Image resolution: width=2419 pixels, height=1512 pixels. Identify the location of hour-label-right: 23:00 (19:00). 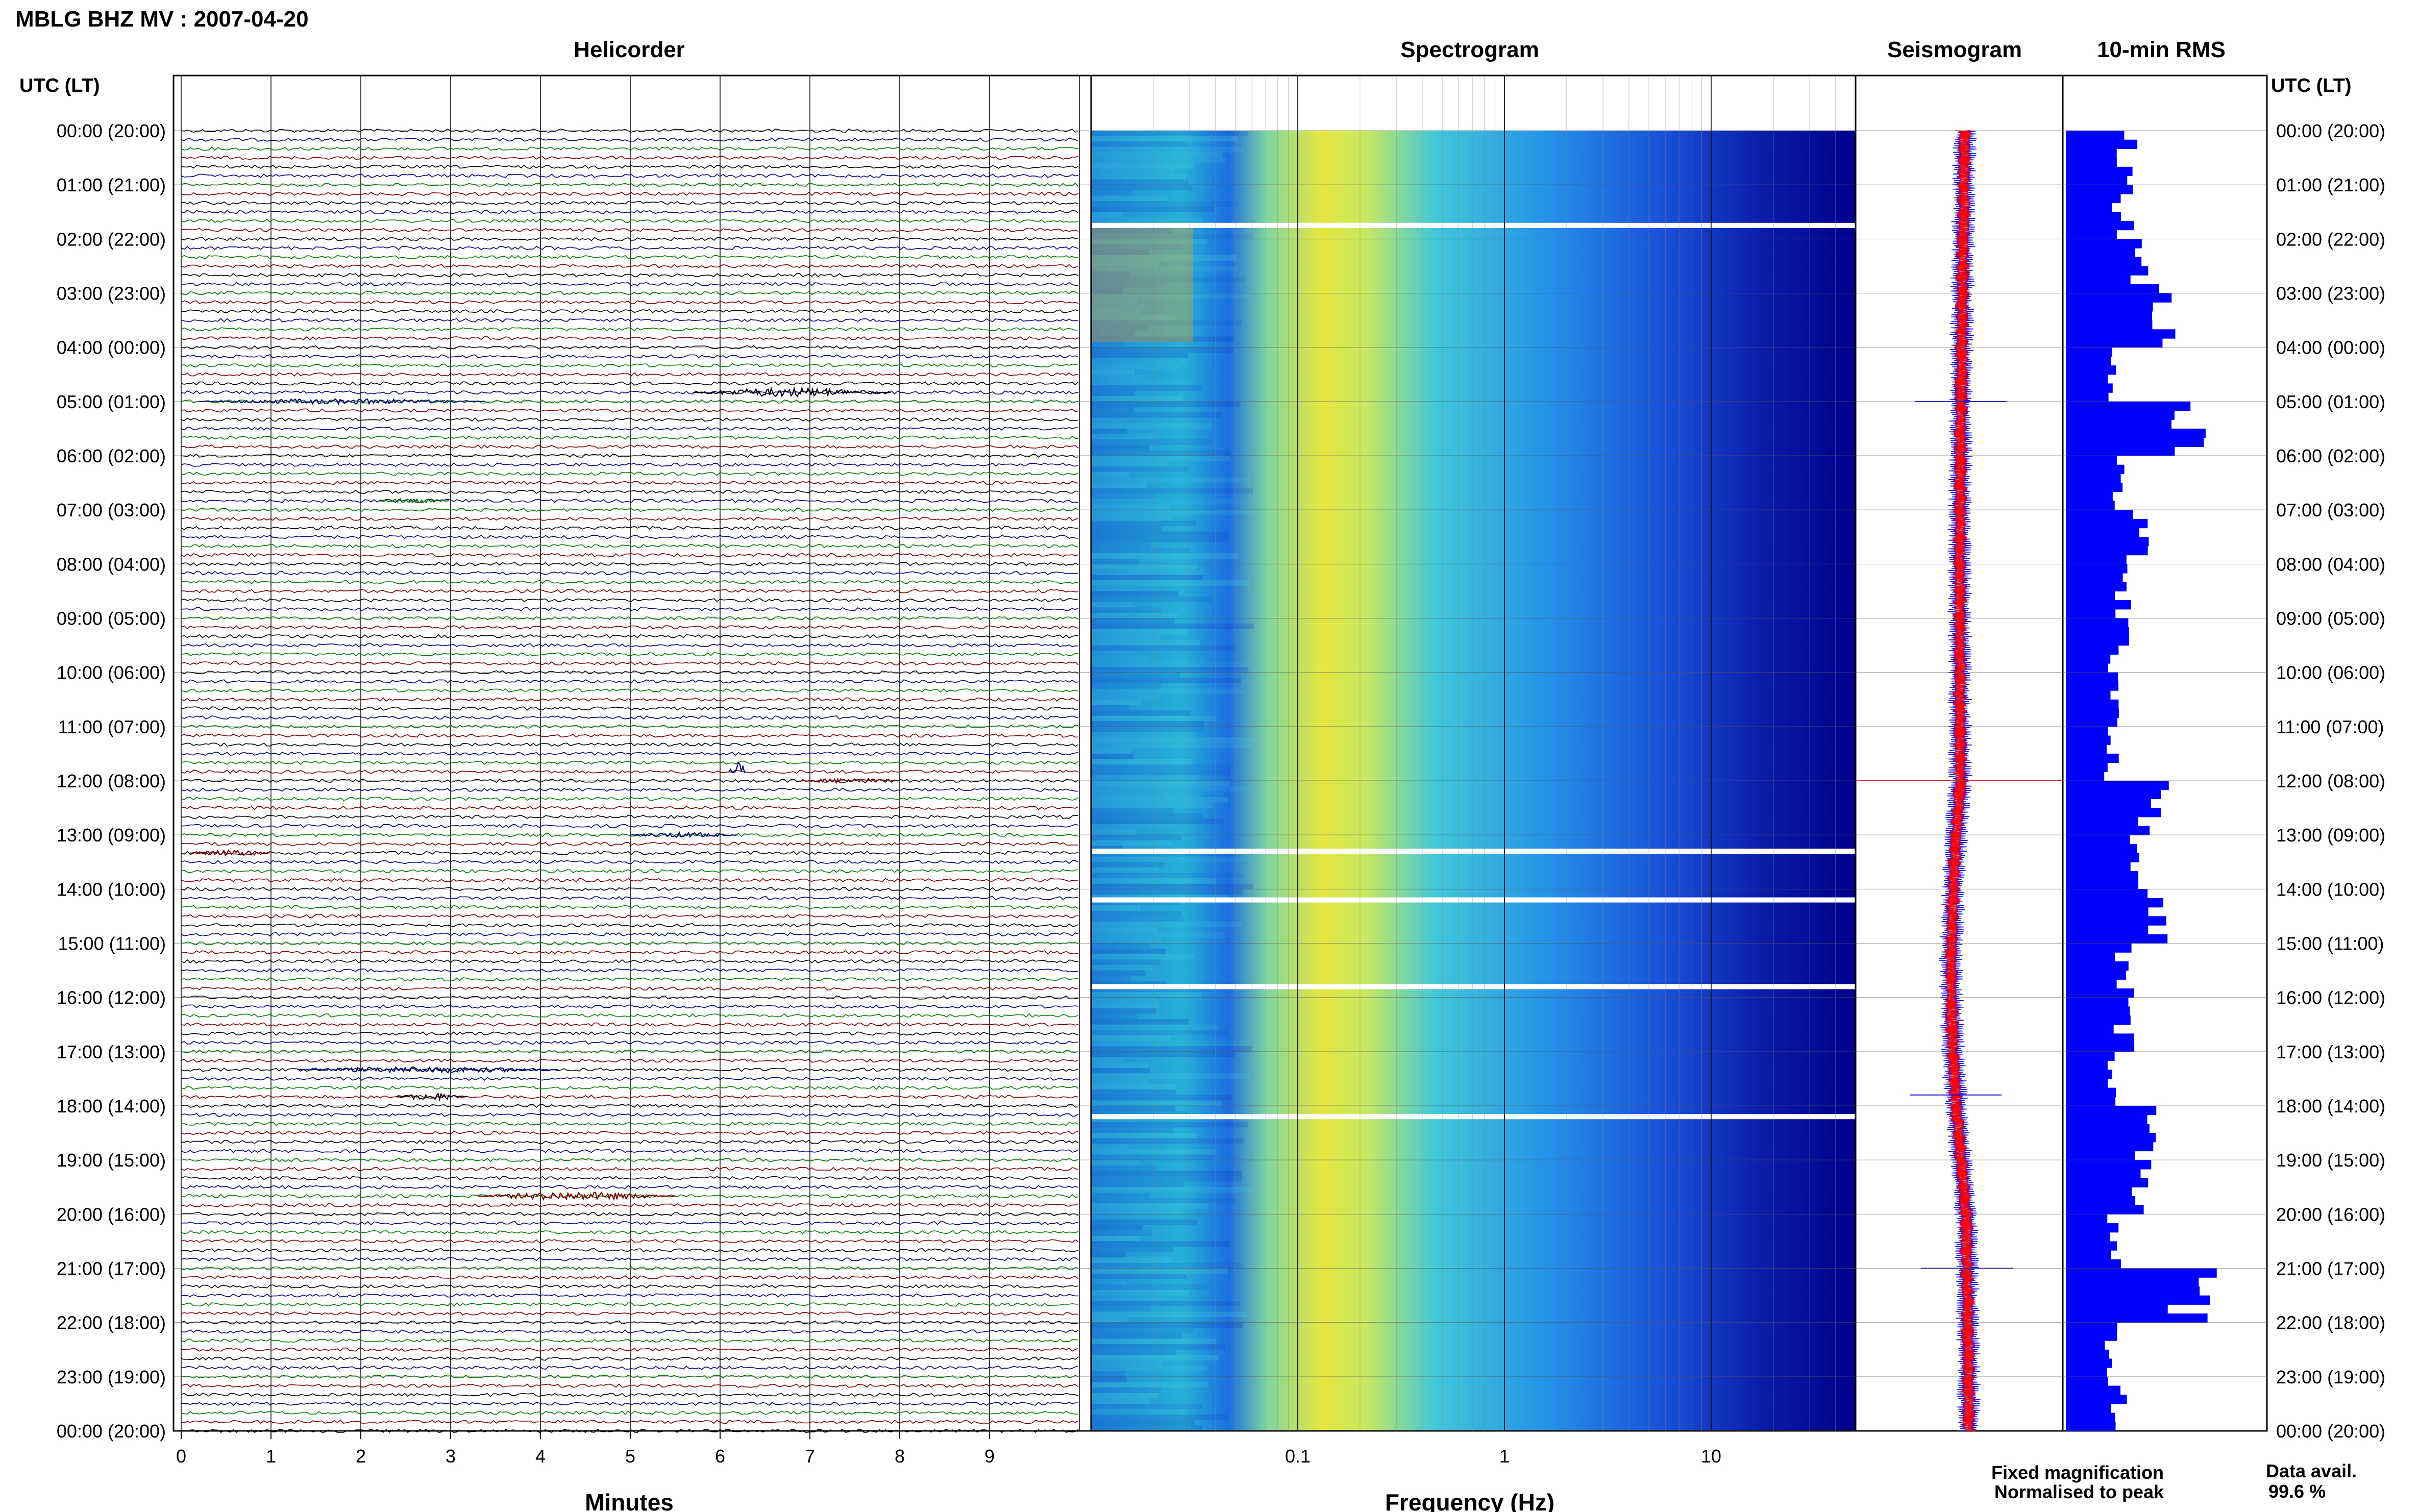
(2330, 1377).